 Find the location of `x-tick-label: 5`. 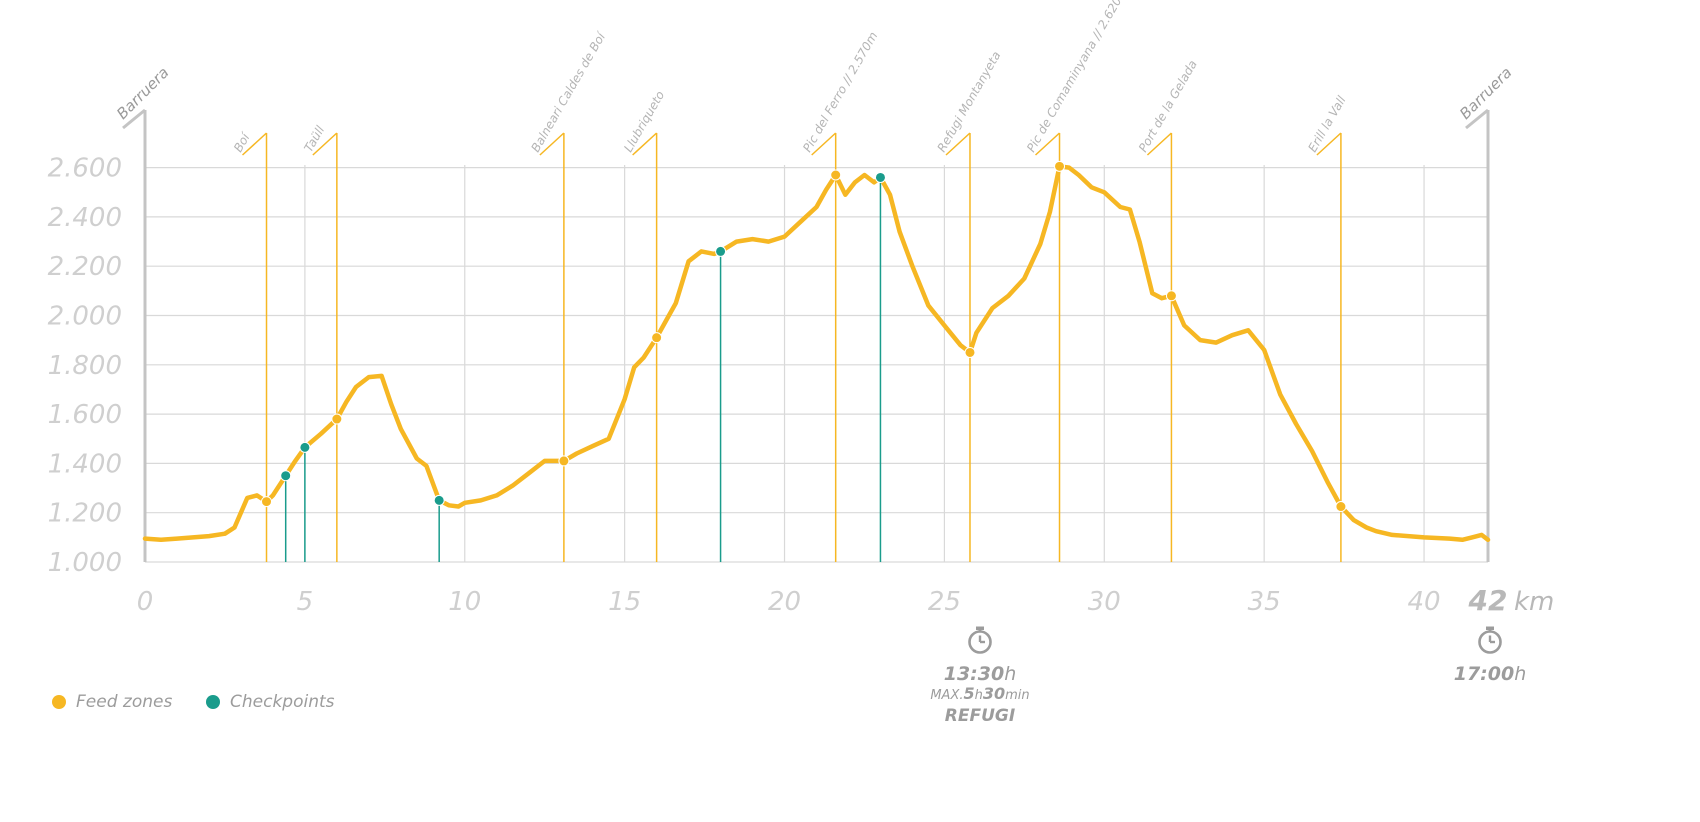

x-tick-label: 5 is located at coordinates (305, 602).